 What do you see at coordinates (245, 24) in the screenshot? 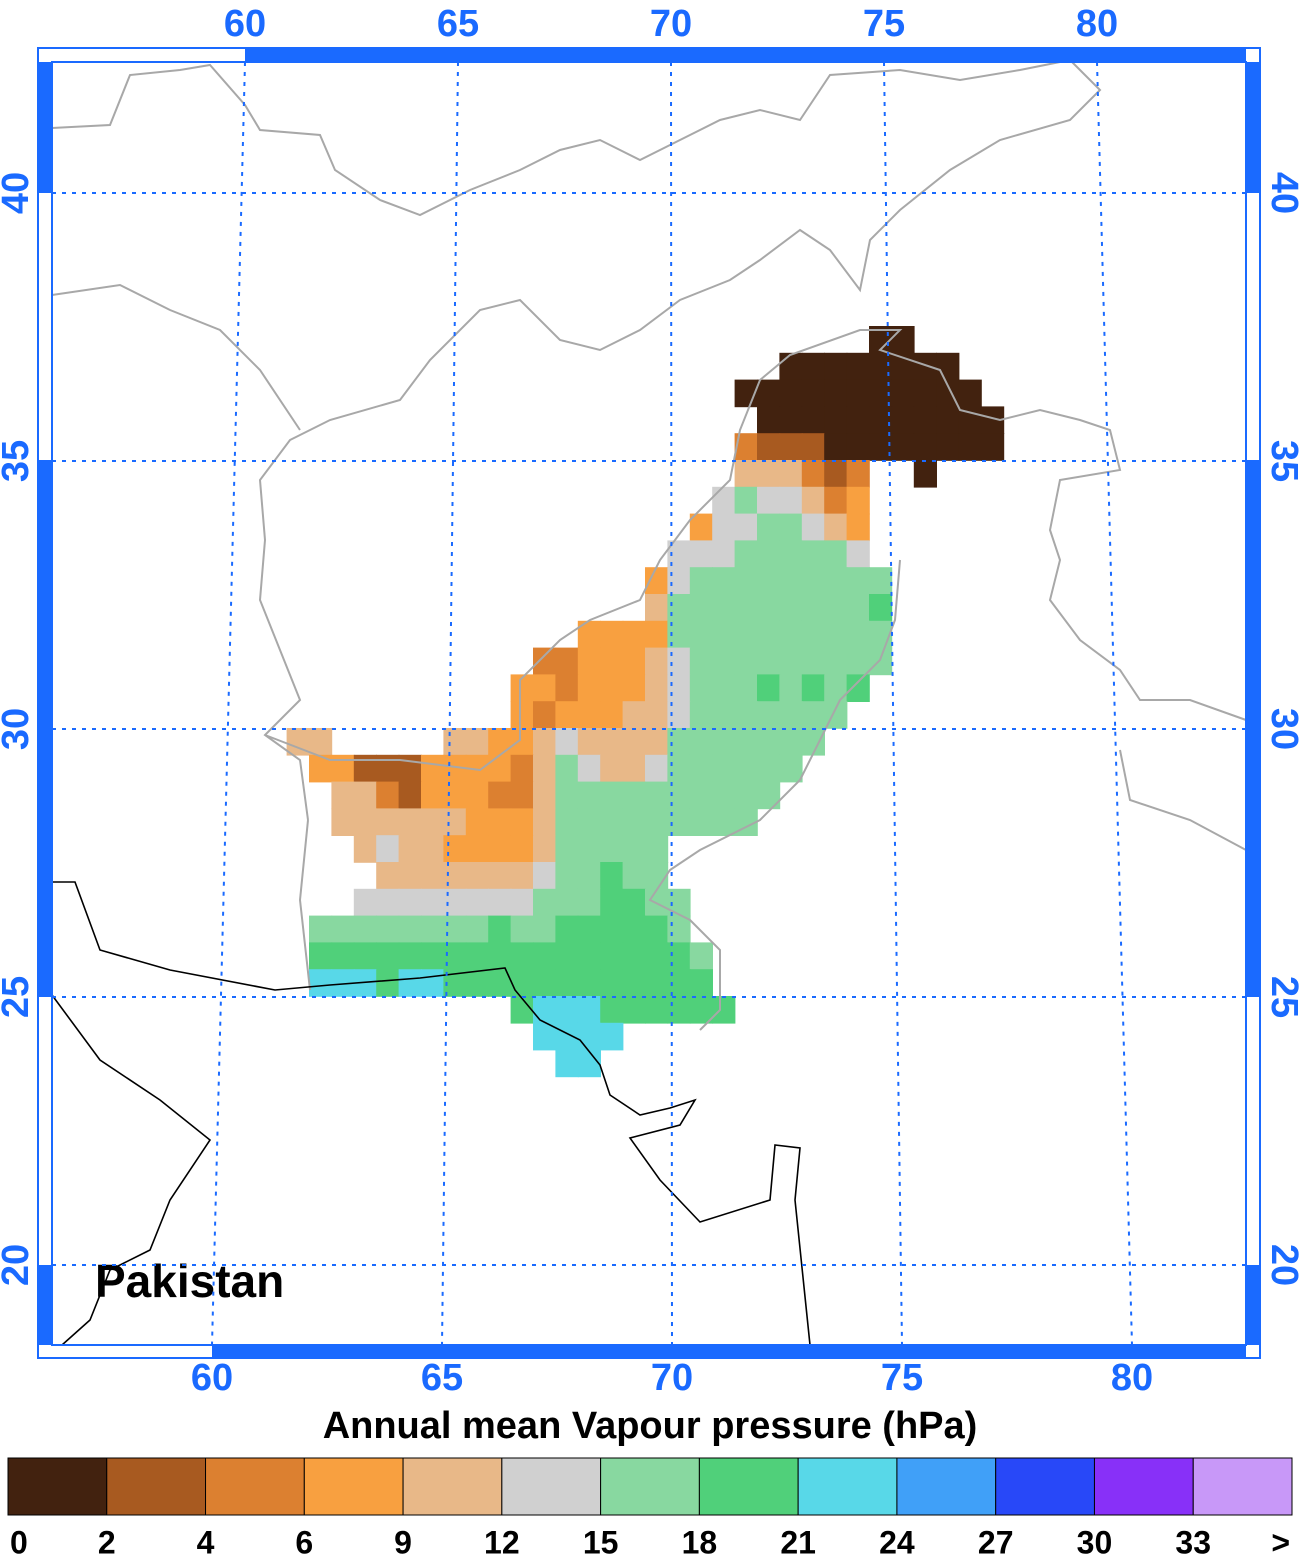
I see `top-tick-label: 60` at bounding box center [245, 24].